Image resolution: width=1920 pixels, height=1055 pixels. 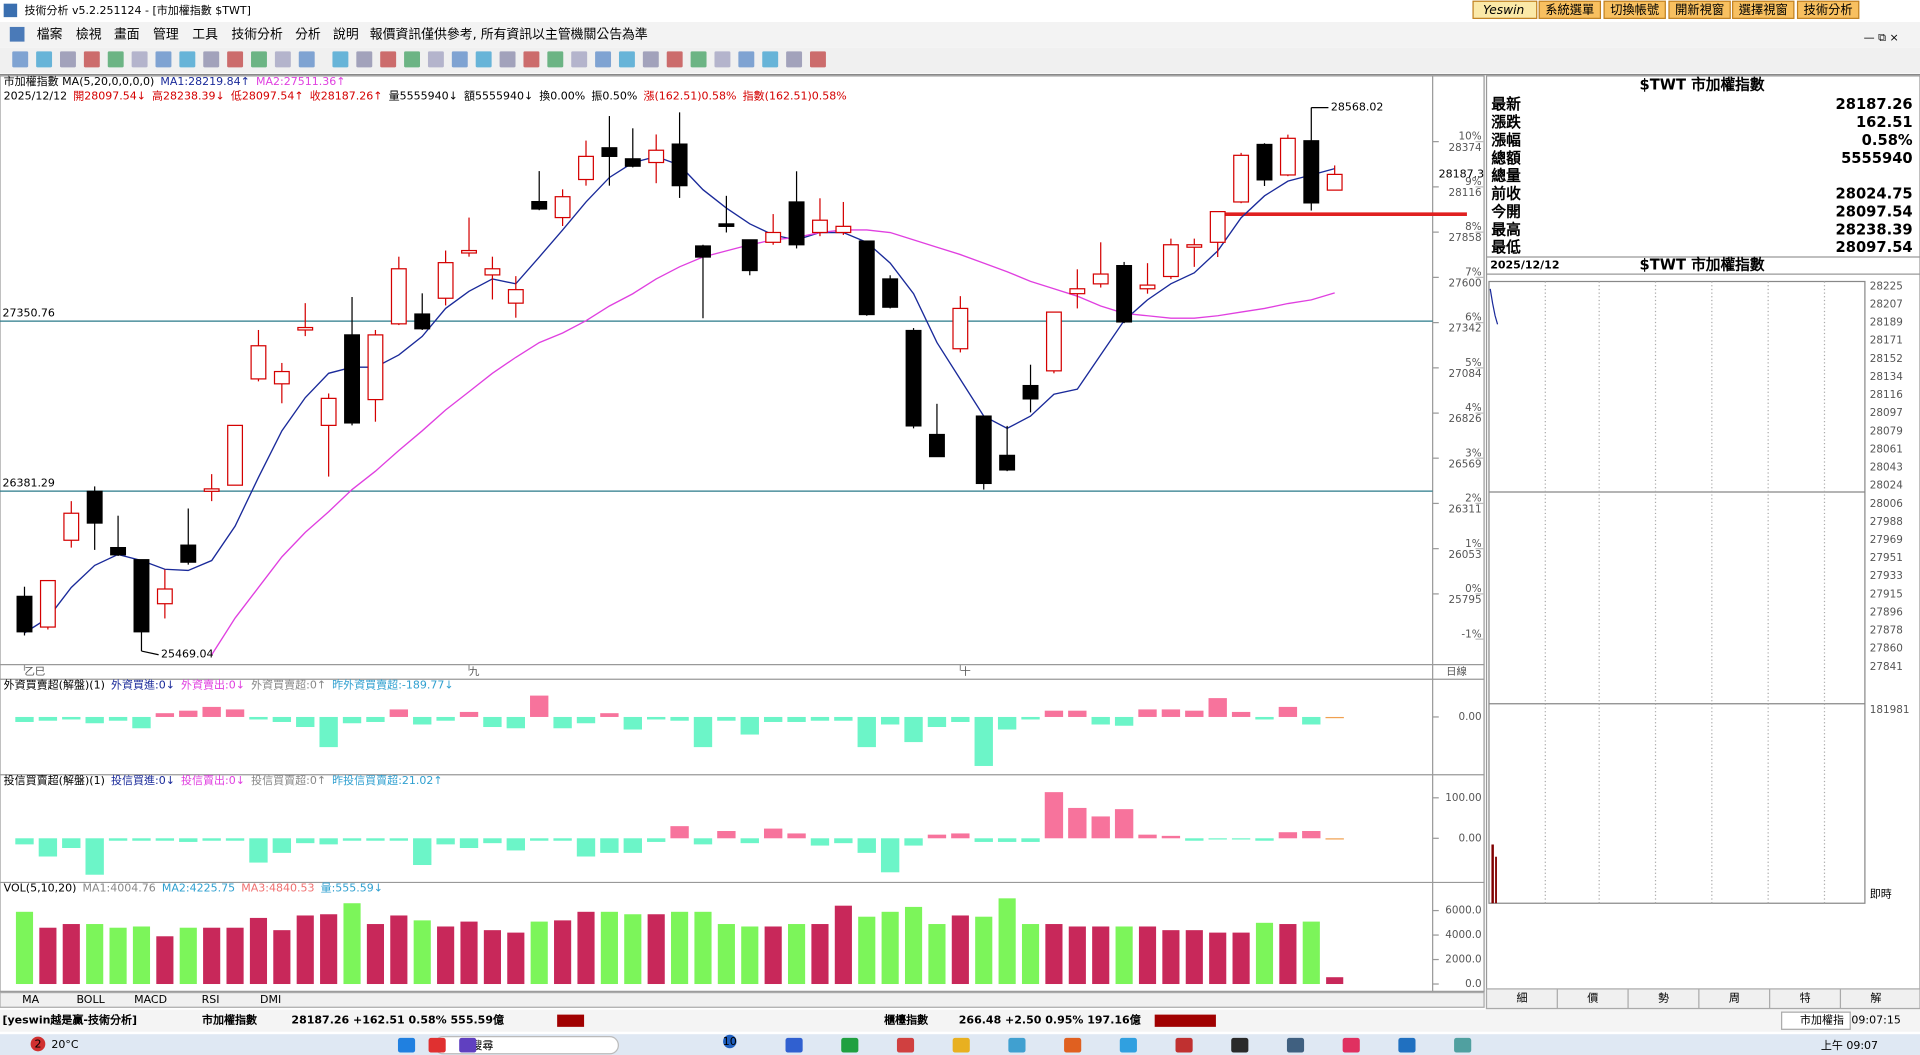 What do you see at coordinates (1465, 510) in the screenshot?
I see `y-tick-label: 26311` at bounding box center [1465, 510].